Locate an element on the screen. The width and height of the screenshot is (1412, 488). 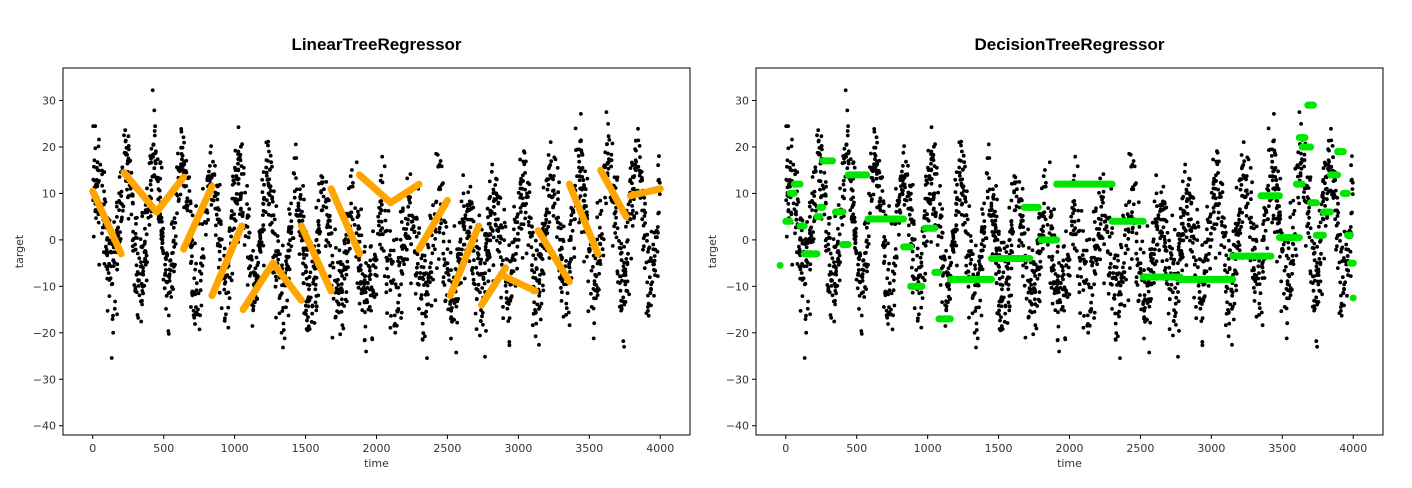
x-tick-label: 3000 is located at coordinates (518, 448).